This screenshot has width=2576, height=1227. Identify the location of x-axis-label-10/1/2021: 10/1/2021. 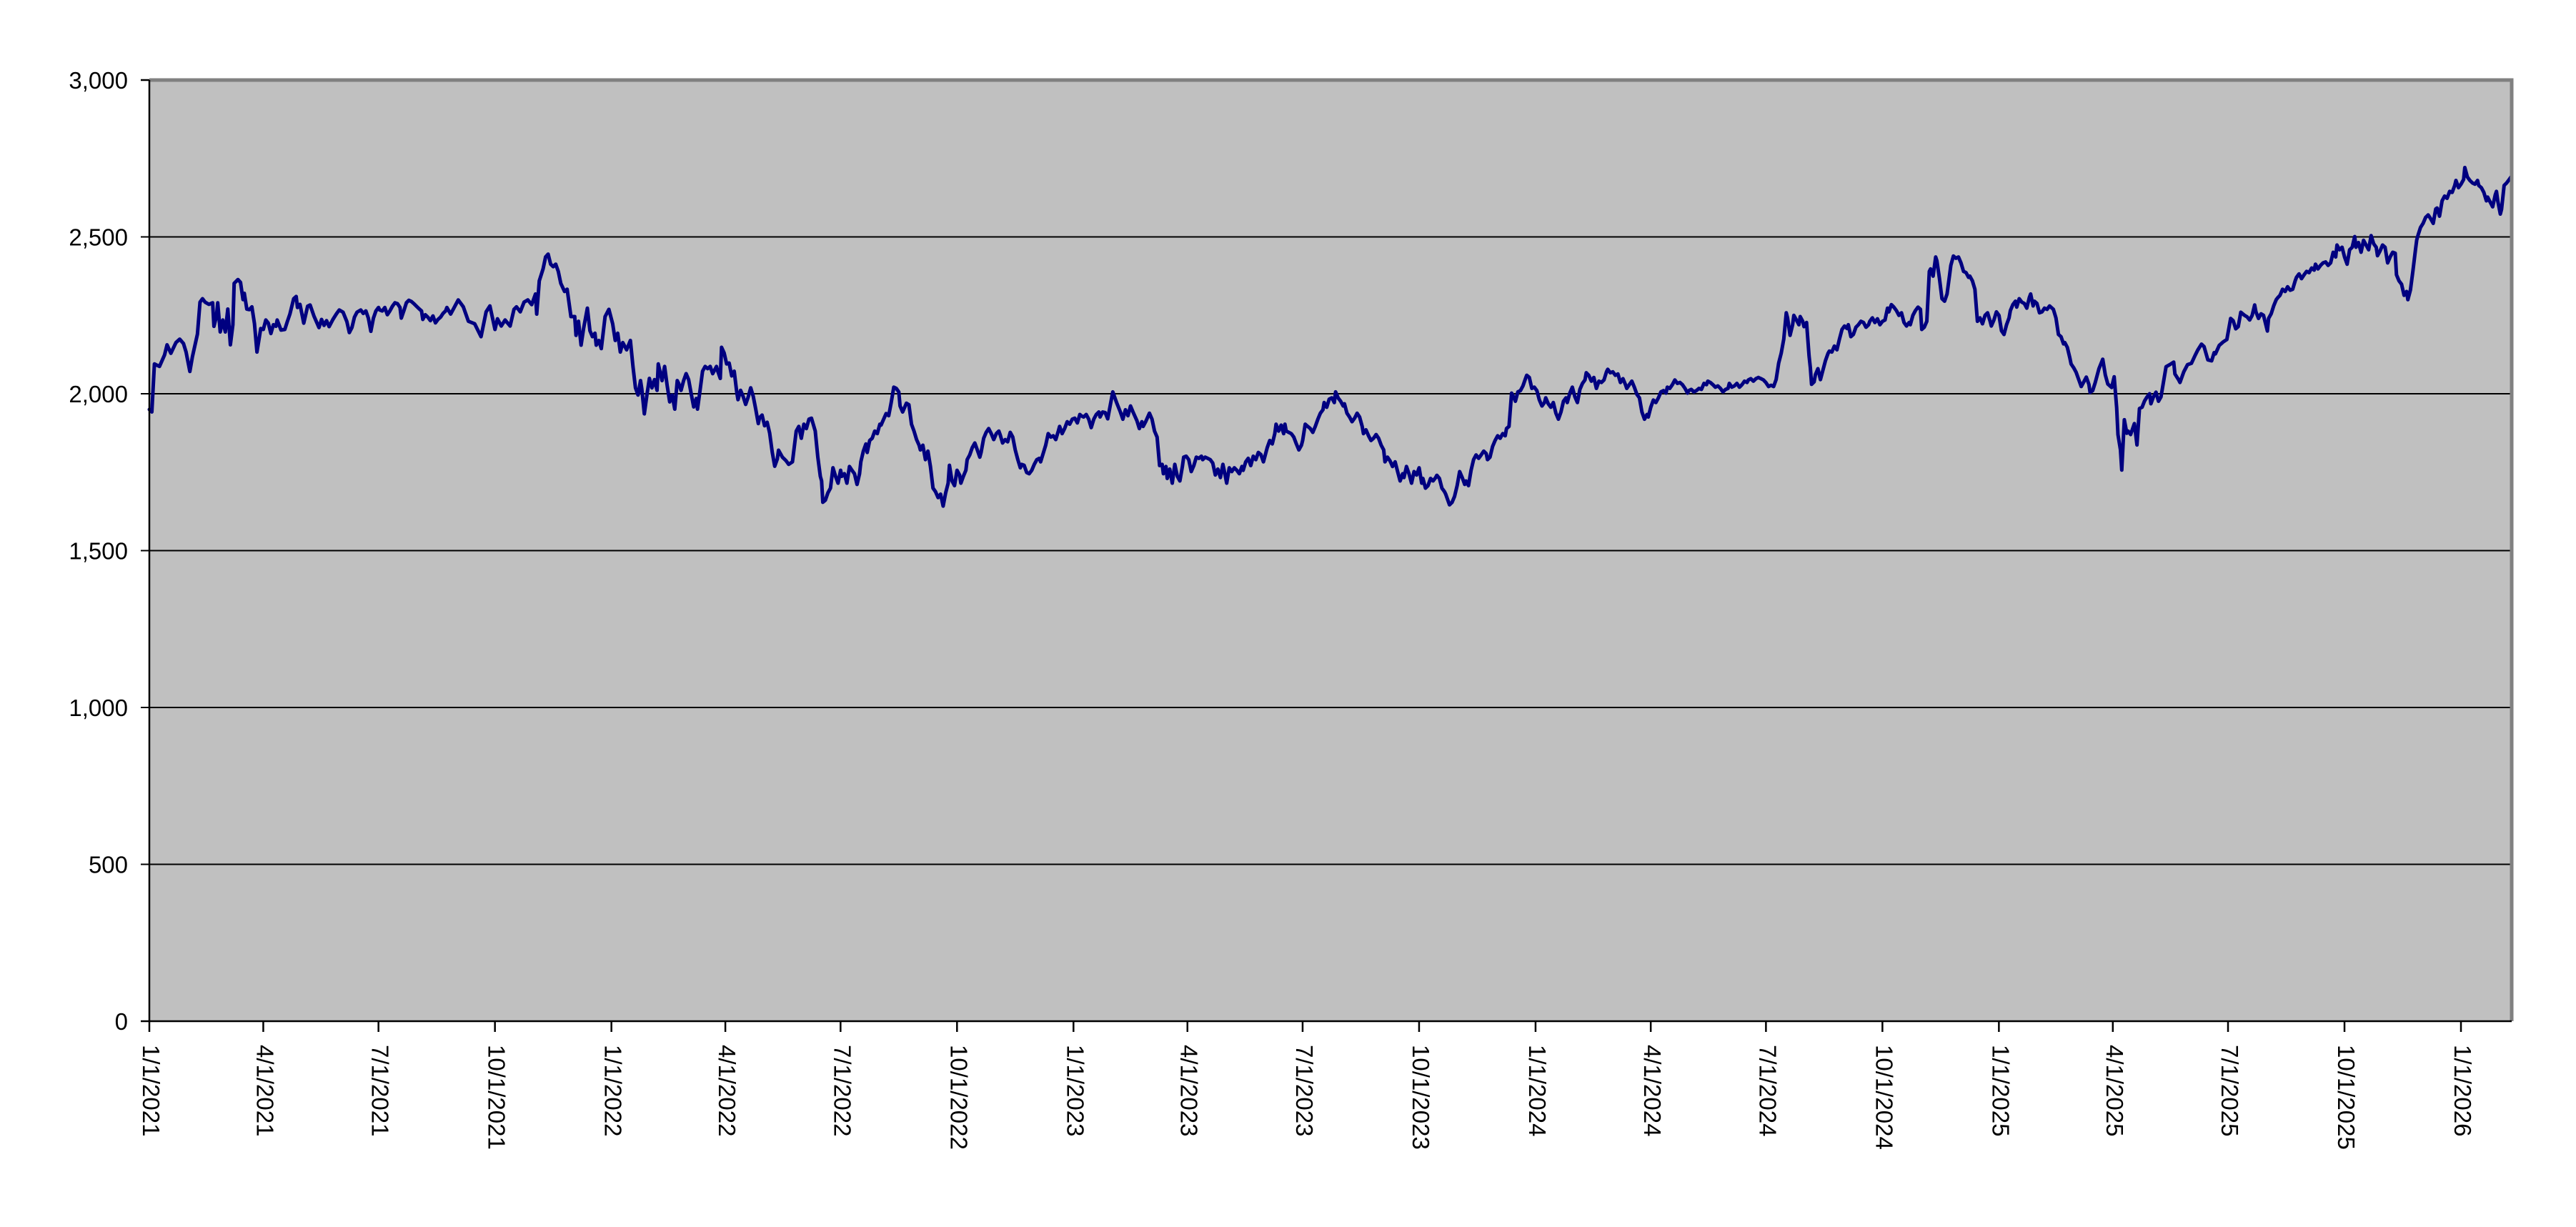
(497, 1097).